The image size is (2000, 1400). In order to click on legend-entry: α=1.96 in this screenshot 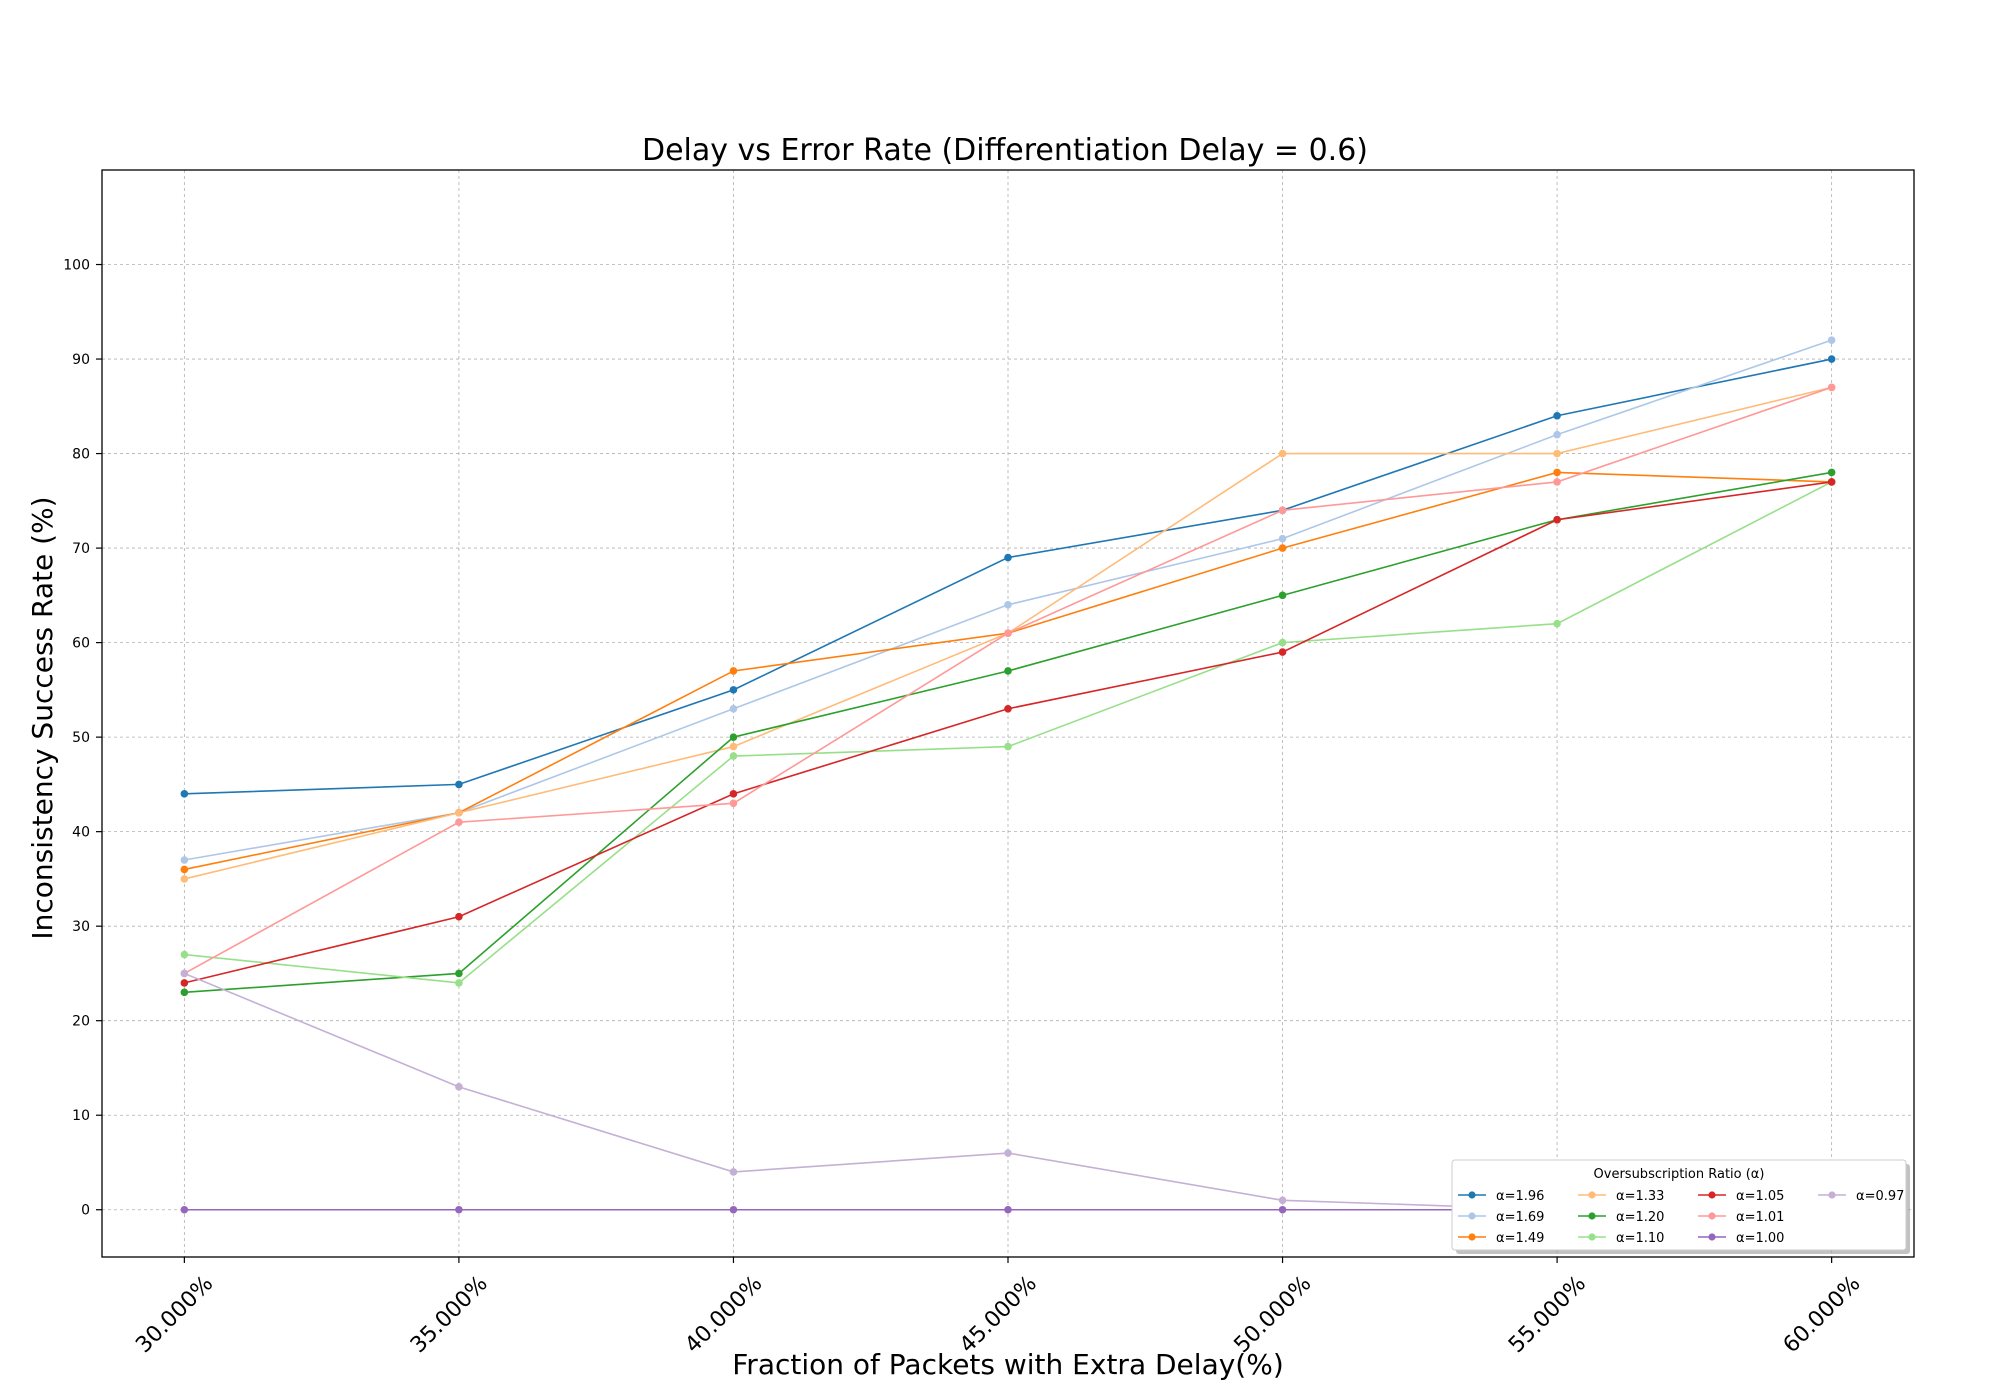, I will do `click(1501, 1196)`.